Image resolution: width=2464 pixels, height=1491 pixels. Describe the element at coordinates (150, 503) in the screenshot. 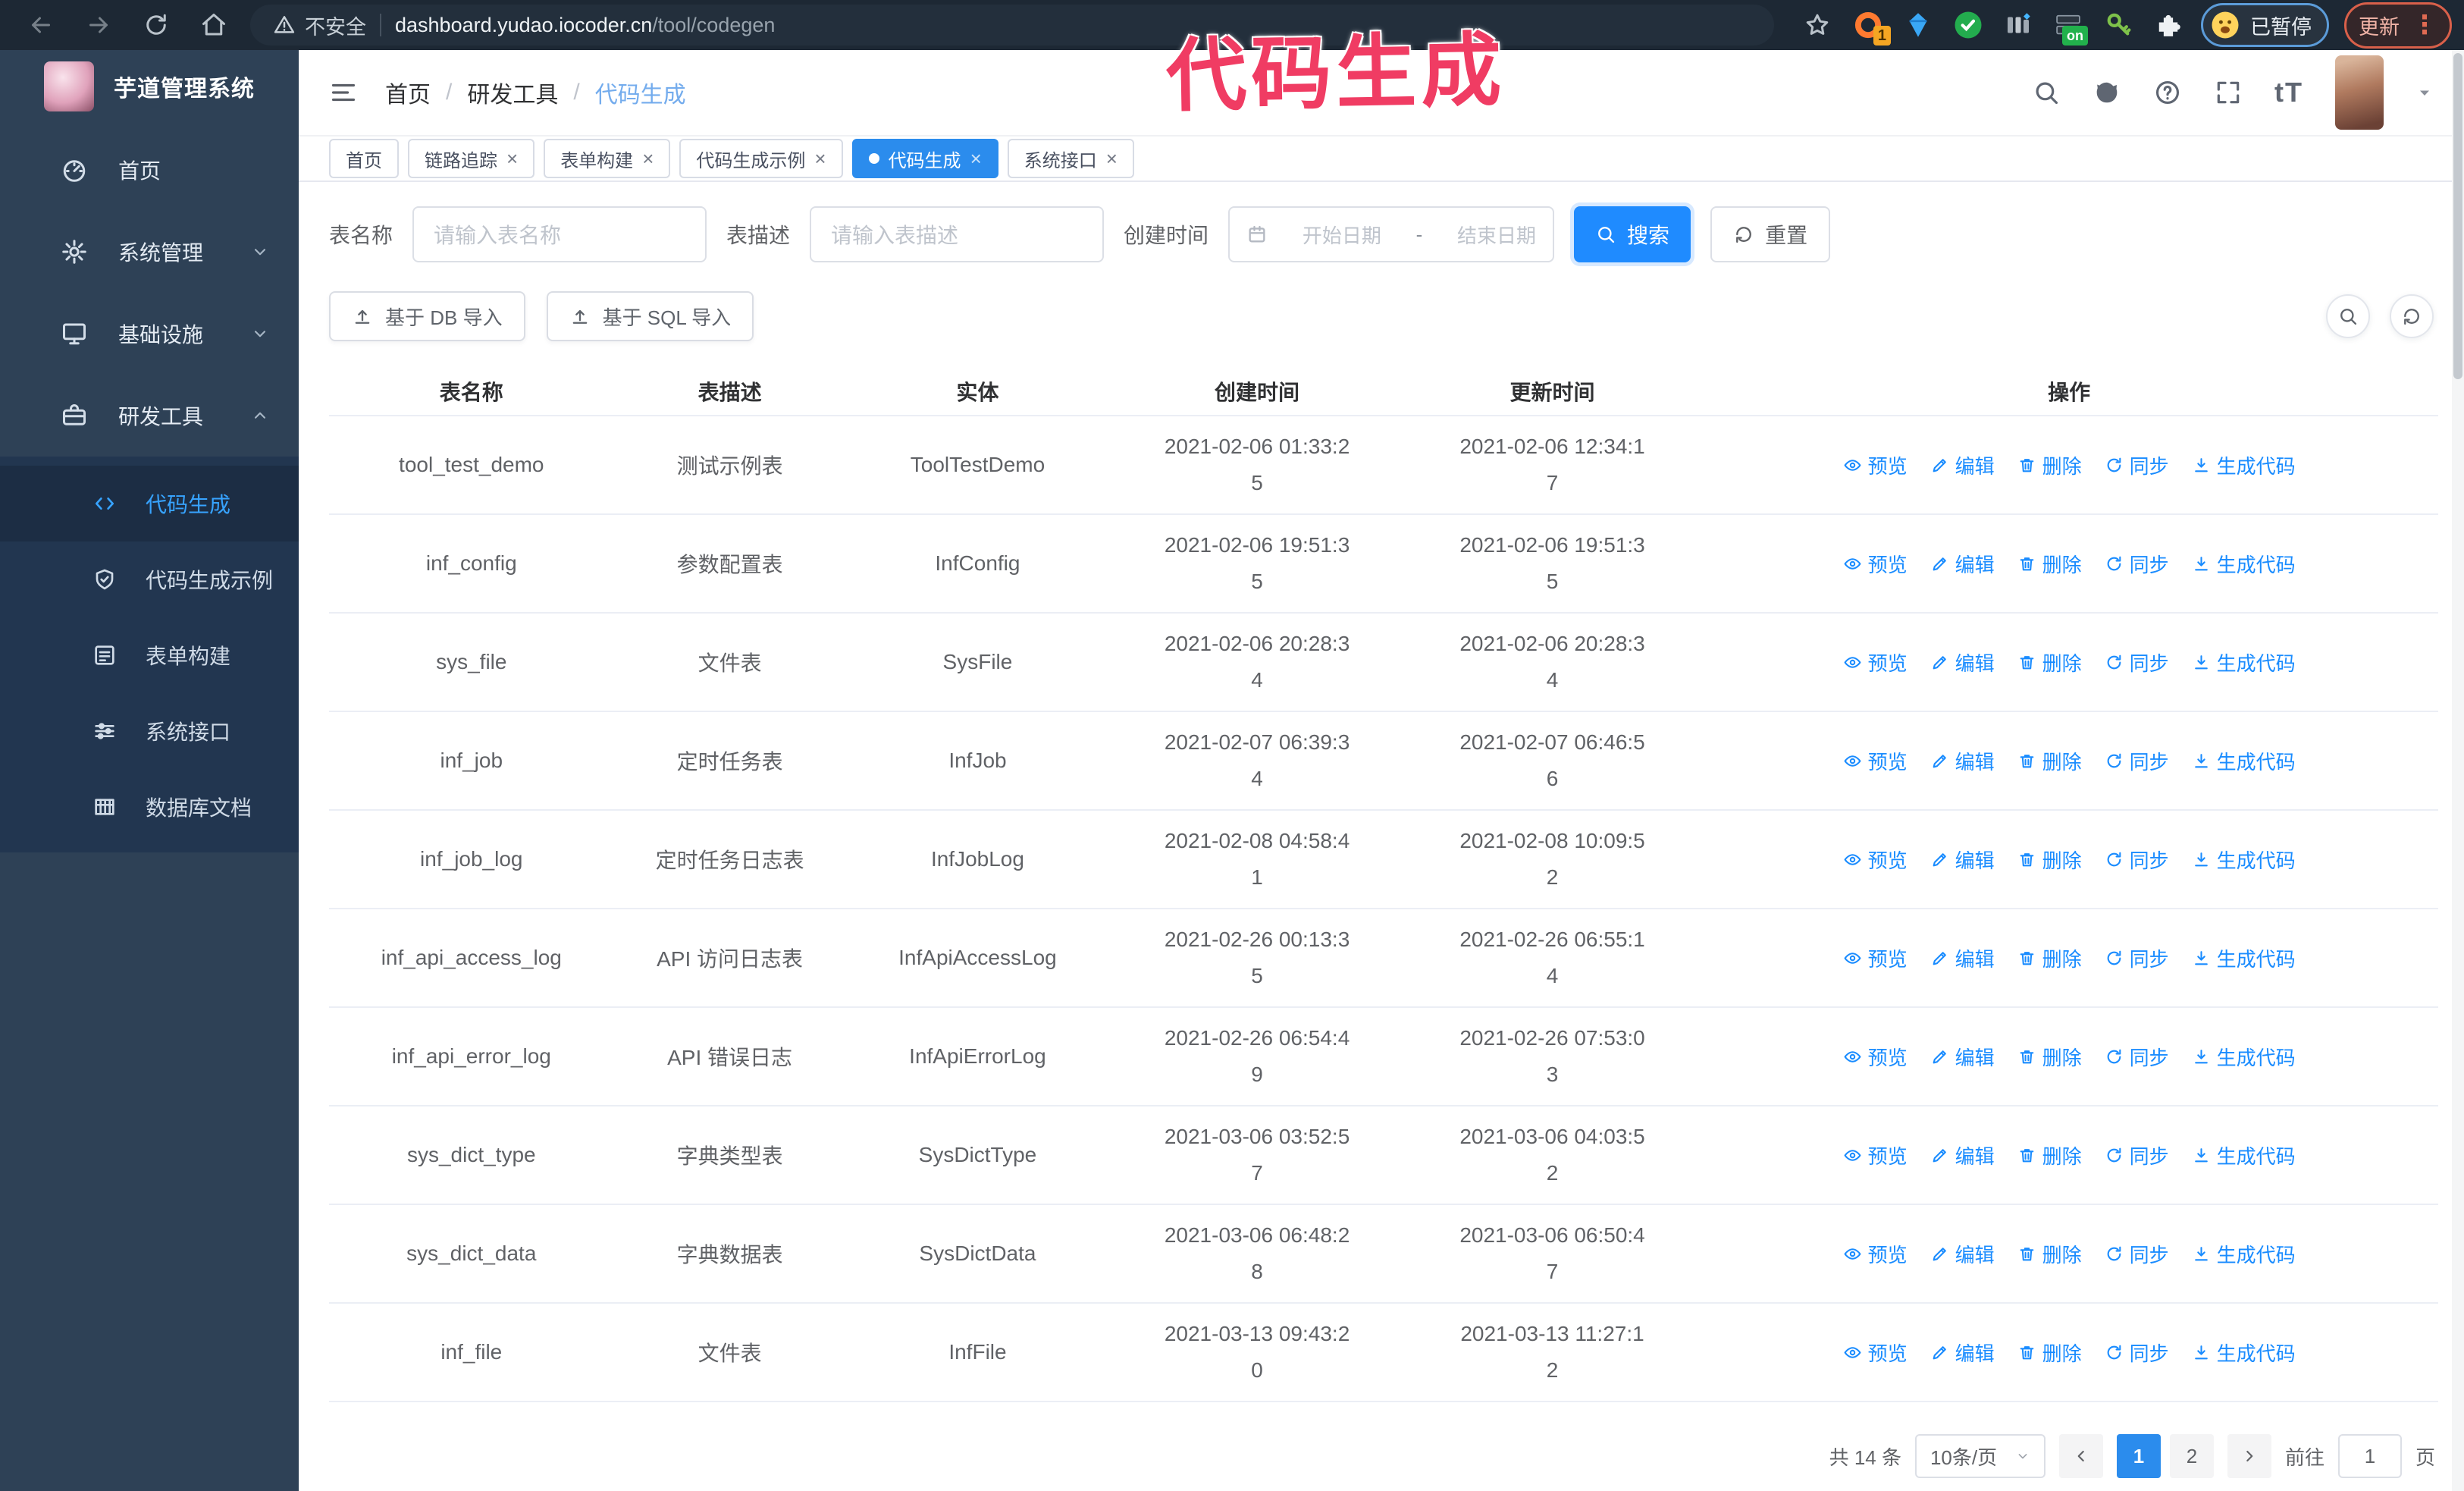

I see `sidebar-subitem: 代码生成` at that location.